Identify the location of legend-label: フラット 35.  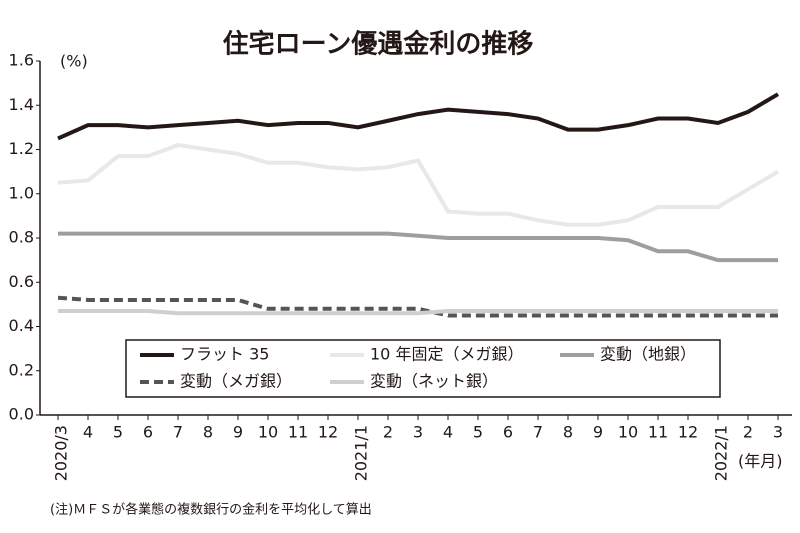
(224, 354).